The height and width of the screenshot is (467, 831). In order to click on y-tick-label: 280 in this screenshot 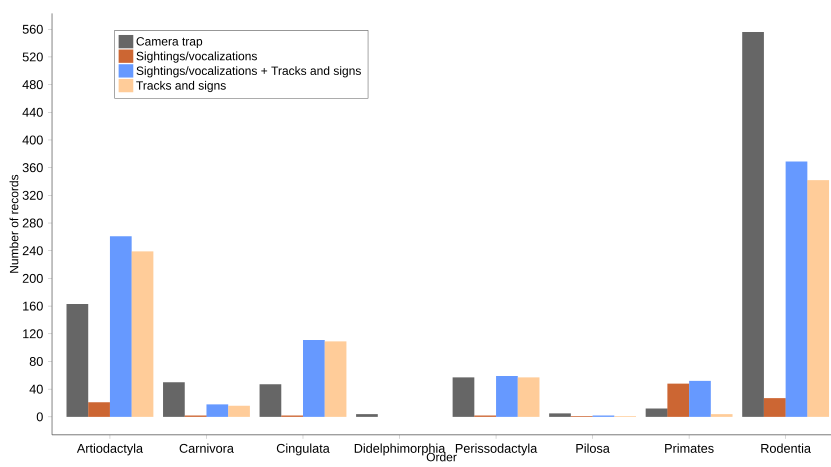, I will do `click(32, 223)`.